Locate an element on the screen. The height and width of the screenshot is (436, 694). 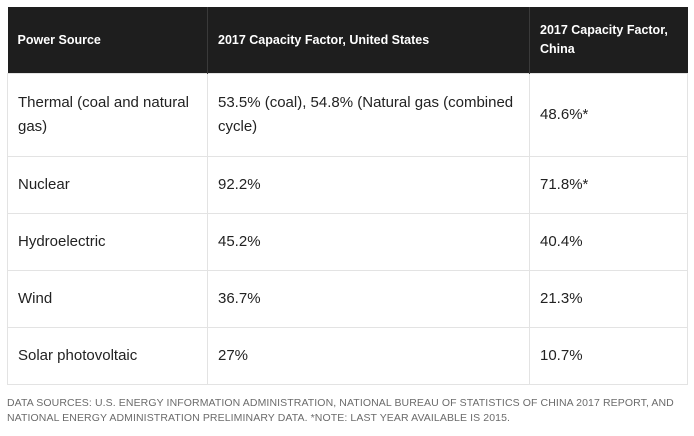
cell-us-value: 27% is located at coordinates (368, 356).